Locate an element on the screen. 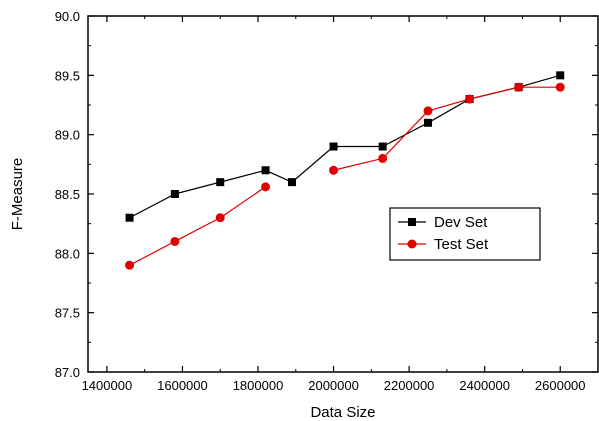  x-tick-label: 1800000 is located at coordinates (258, 385).